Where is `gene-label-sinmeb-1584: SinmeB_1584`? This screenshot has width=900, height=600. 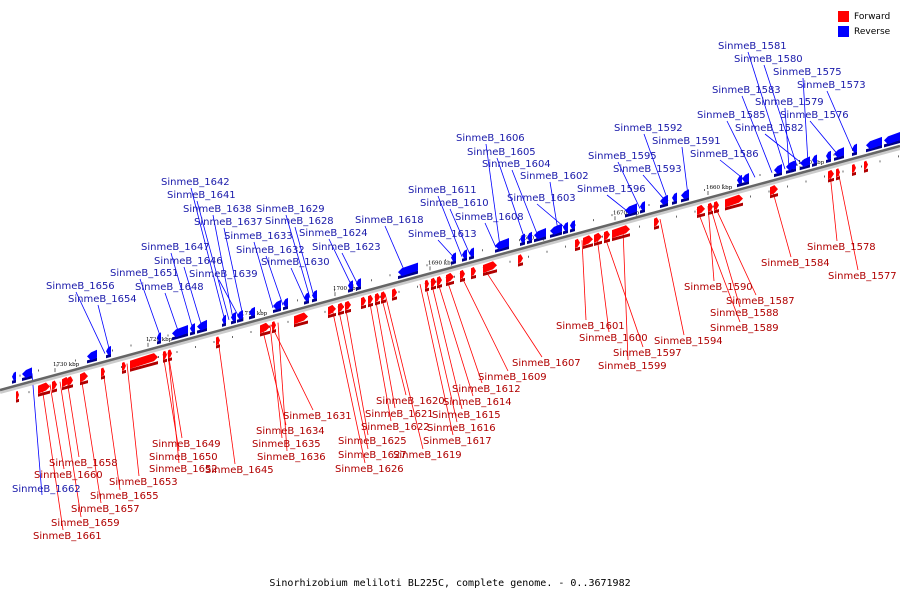
gene-label-sinmeb-1584: SinmeB_1584 is located at coordinates (795, 263).